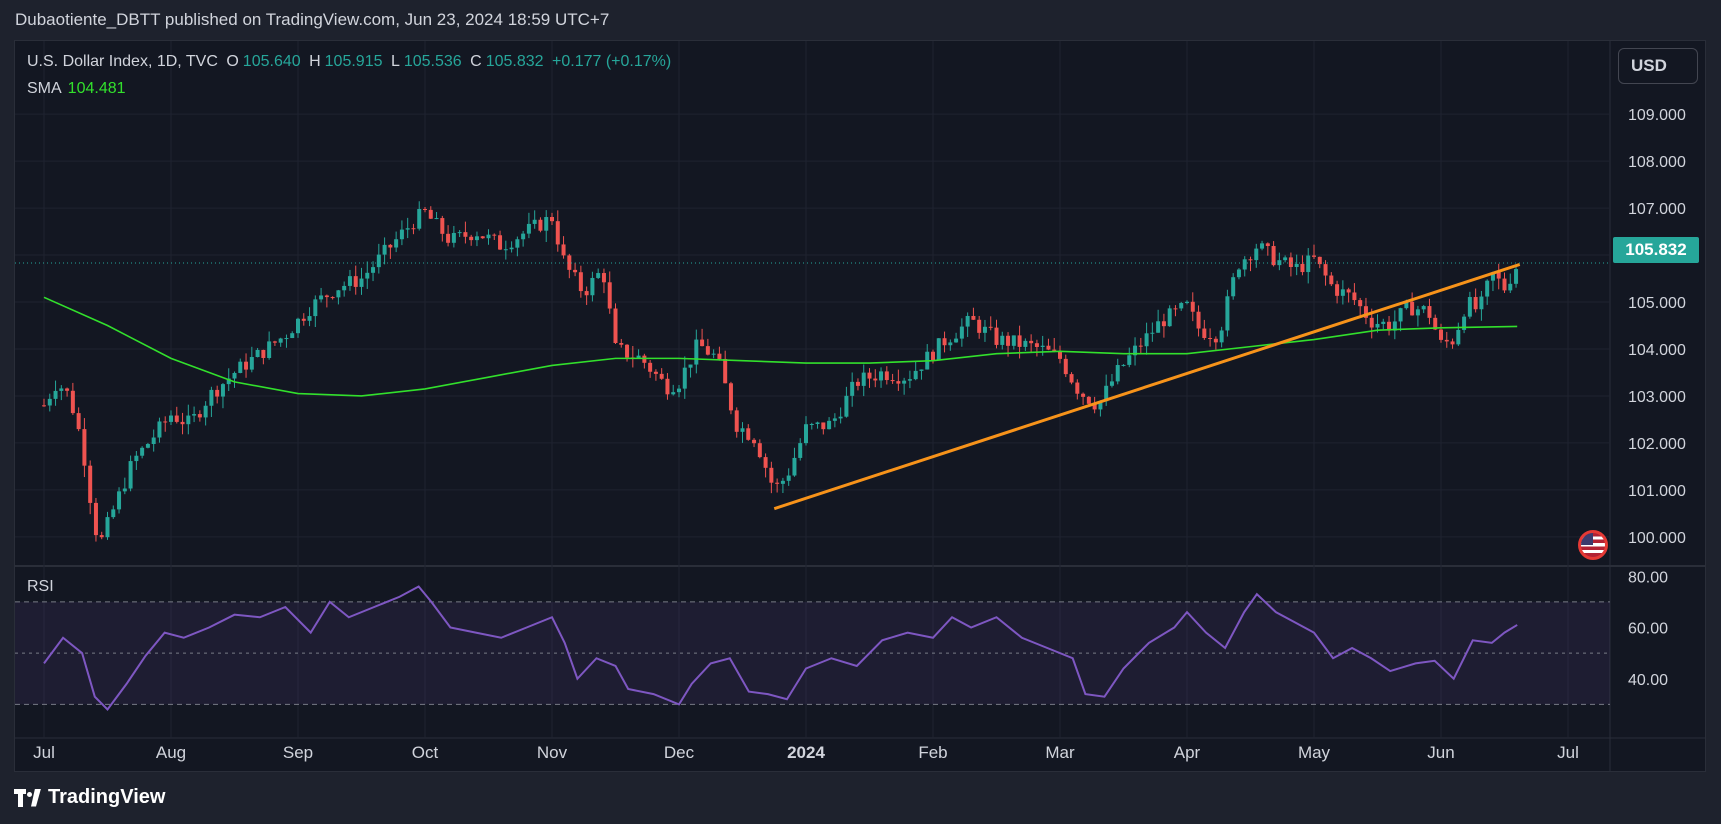 The height and width of the screenshot is (824, 1721). I want to click on time-tick-label: Nov, so click(552, 752).